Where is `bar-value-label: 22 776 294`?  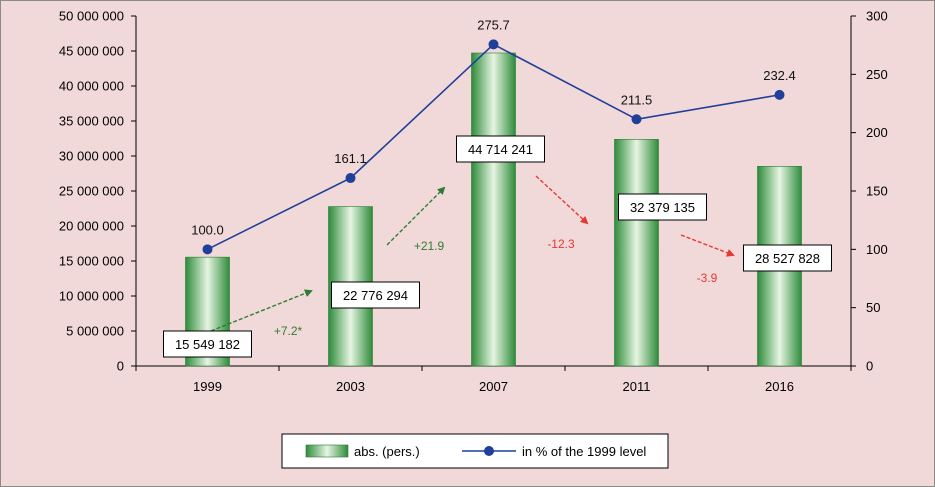 bar-value-label: 22 776 294 is located at coordinates (375, 295).